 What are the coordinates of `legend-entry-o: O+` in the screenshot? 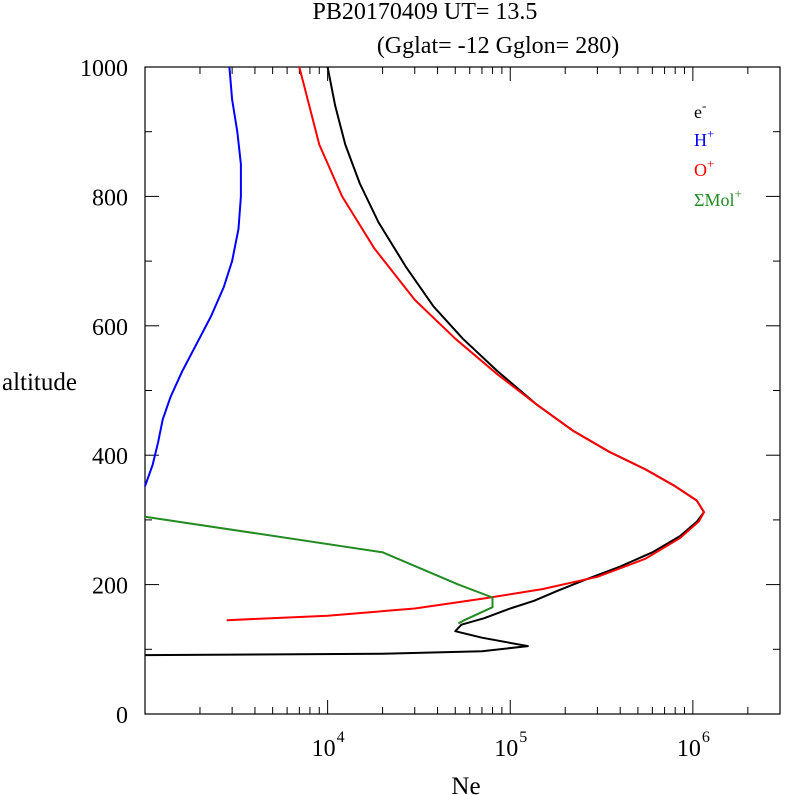 It's located at (704, 168).